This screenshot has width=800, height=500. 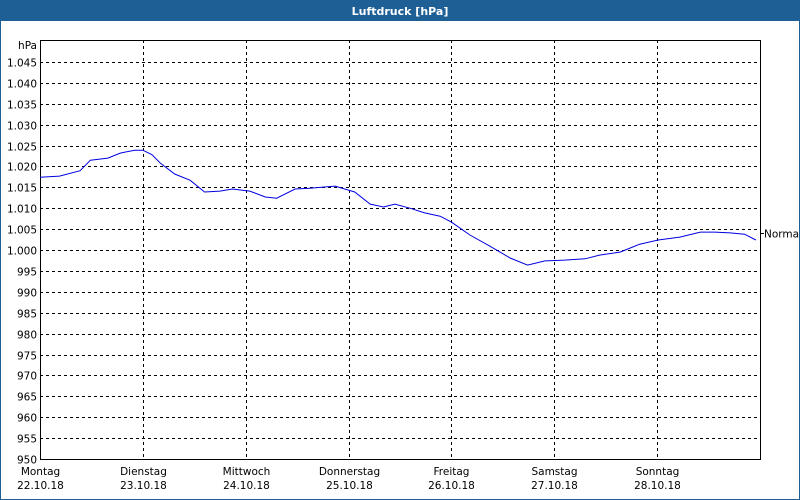 I want to click on x-tick-date: 28.10.18, so click(x=657, y=486).